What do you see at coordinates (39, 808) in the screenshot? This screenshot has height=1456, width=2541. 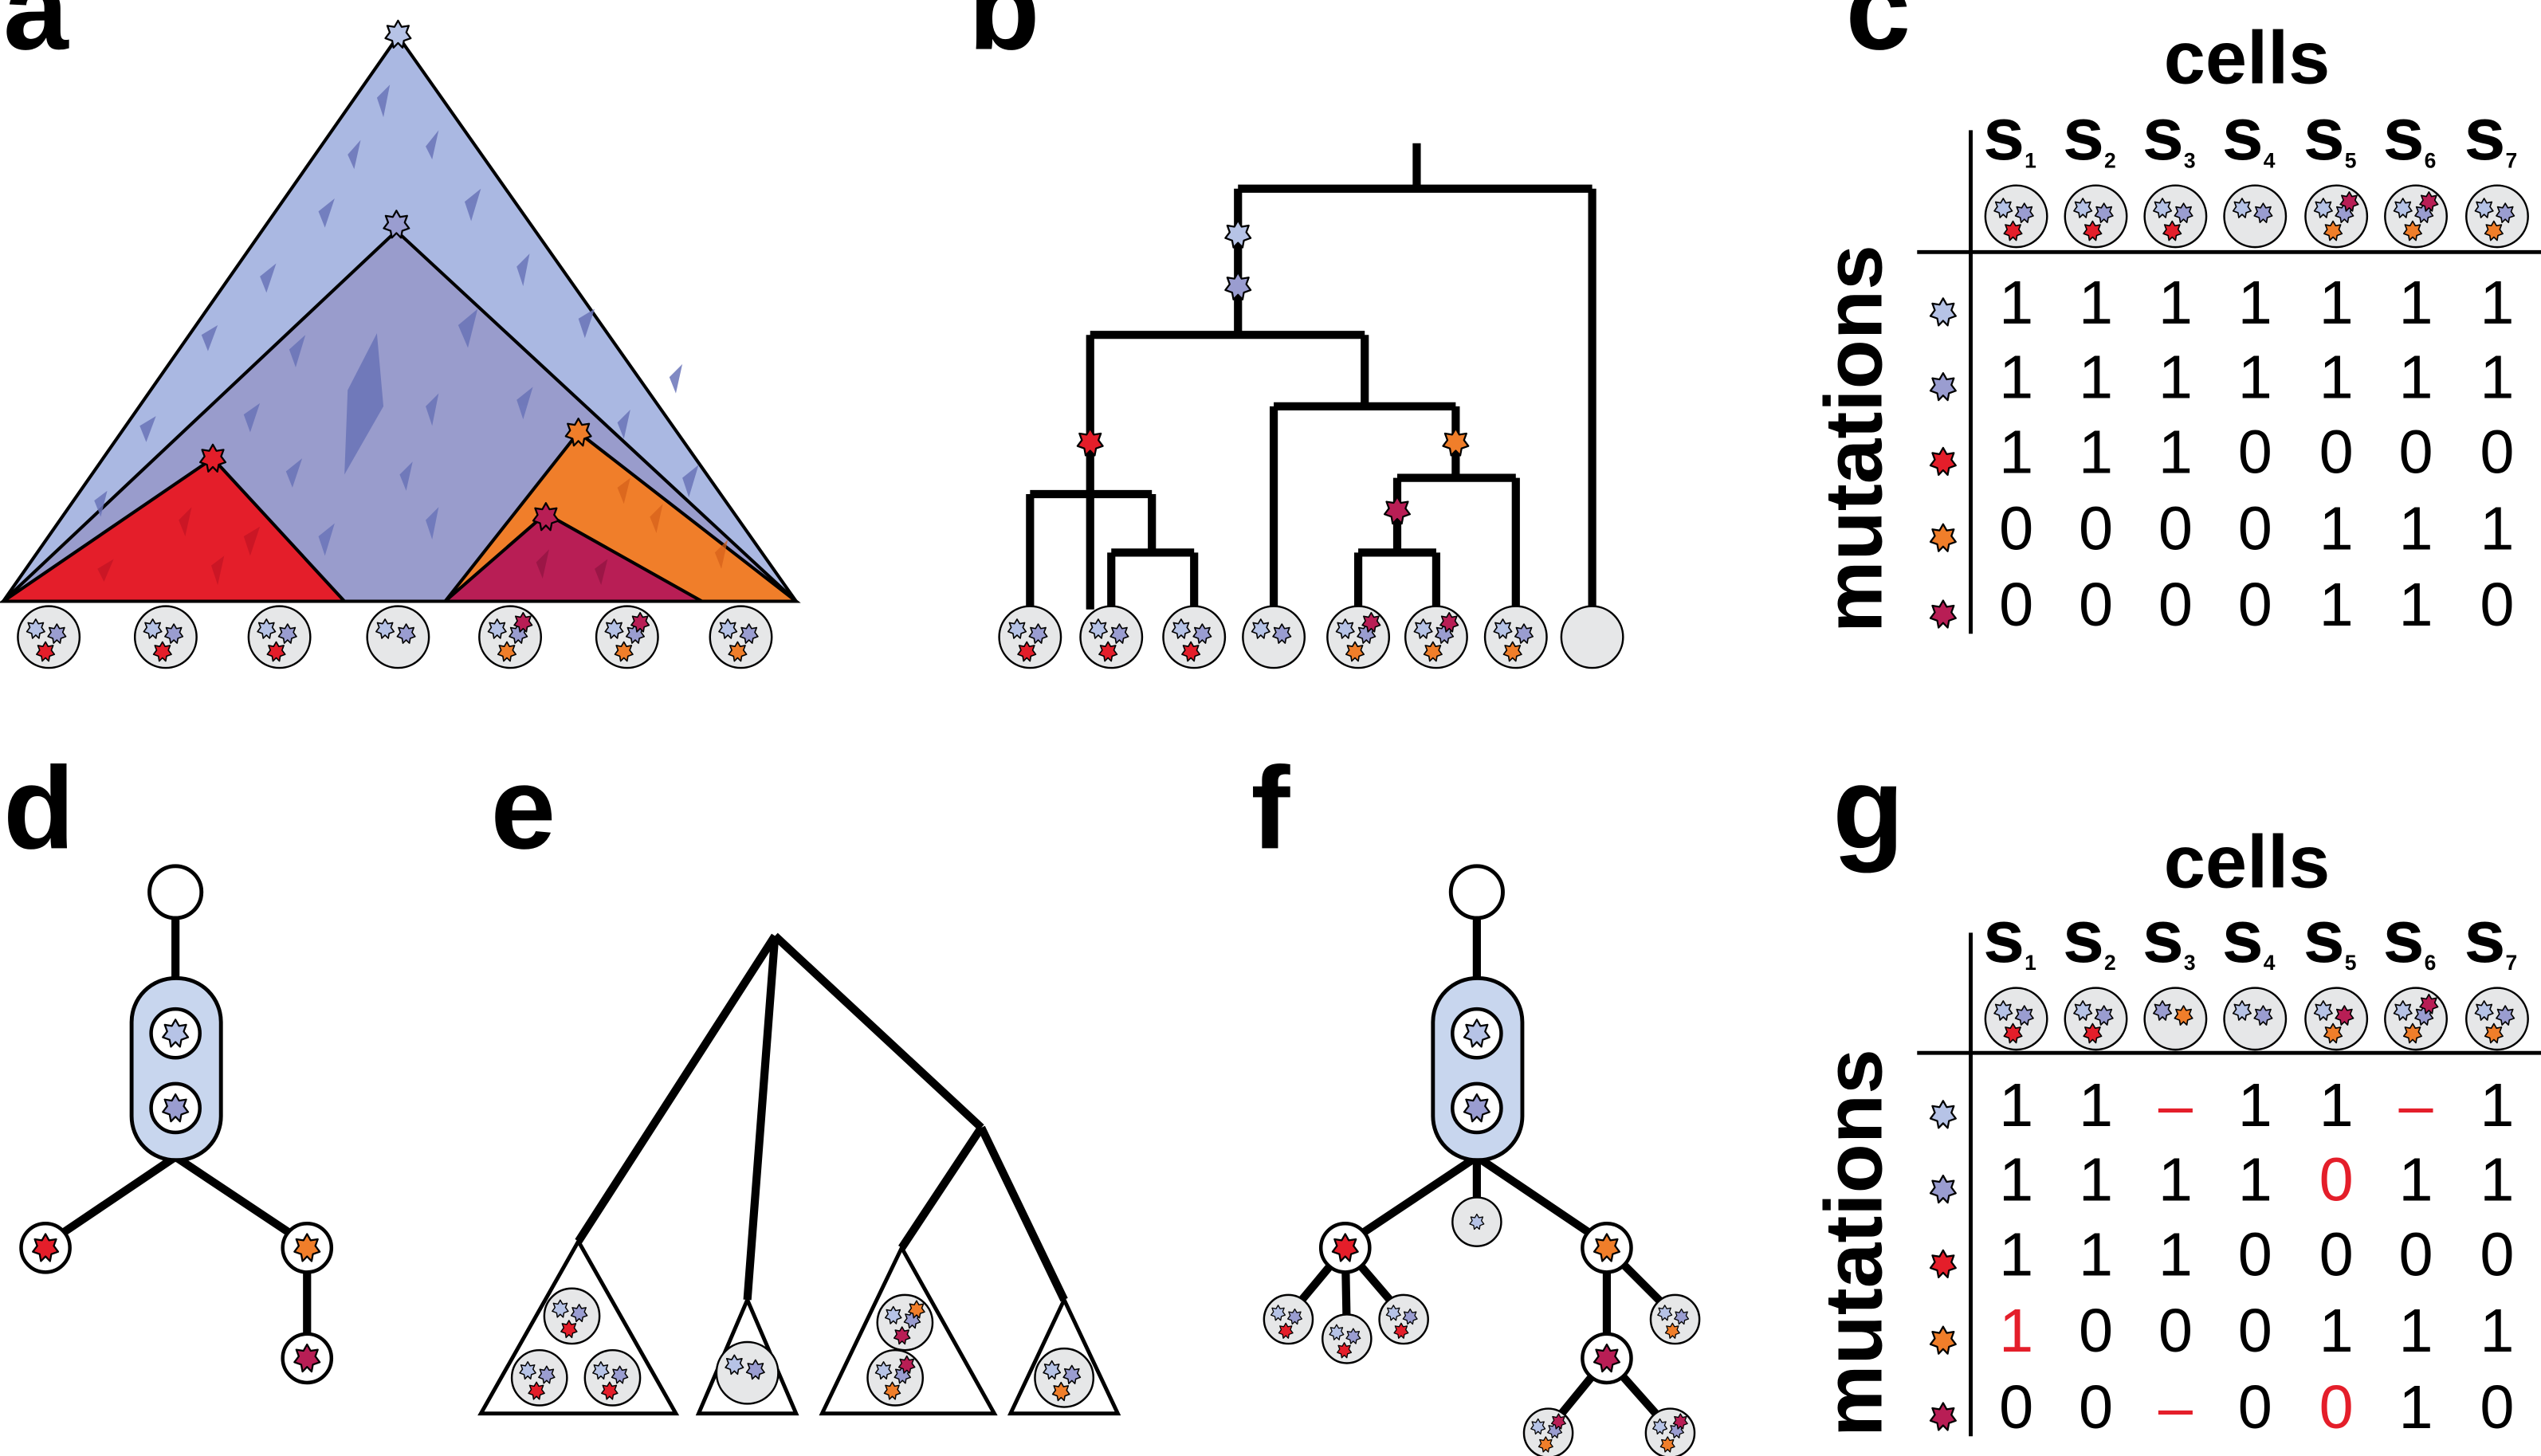 I see `panel-label-d: d` at bounding box center [39, 808].